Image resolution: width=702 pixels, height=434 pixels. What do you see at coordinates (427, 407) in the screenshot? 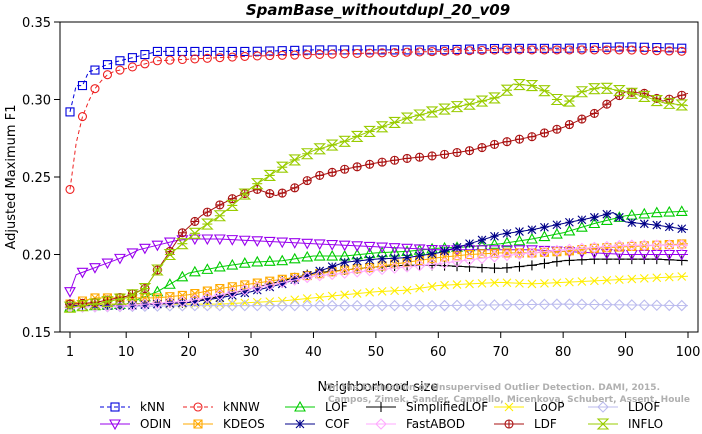
I see `legend-item-simplifiedlof: SimplifiedLOF` at bounding box center [427, 407].